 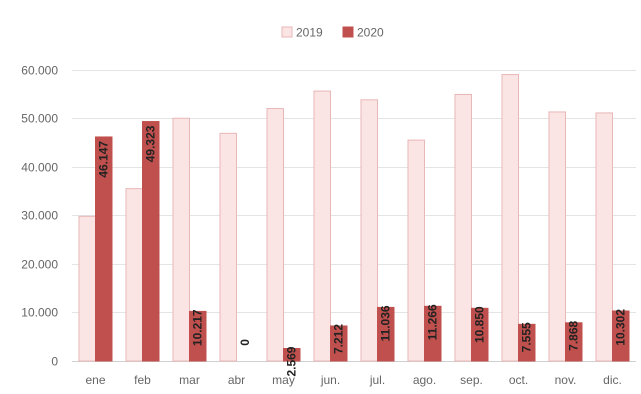 What do you see at coordinates (287, 32) in the screenshot?
I see `legend-swatch-2019` at bounding box center [287, 32].